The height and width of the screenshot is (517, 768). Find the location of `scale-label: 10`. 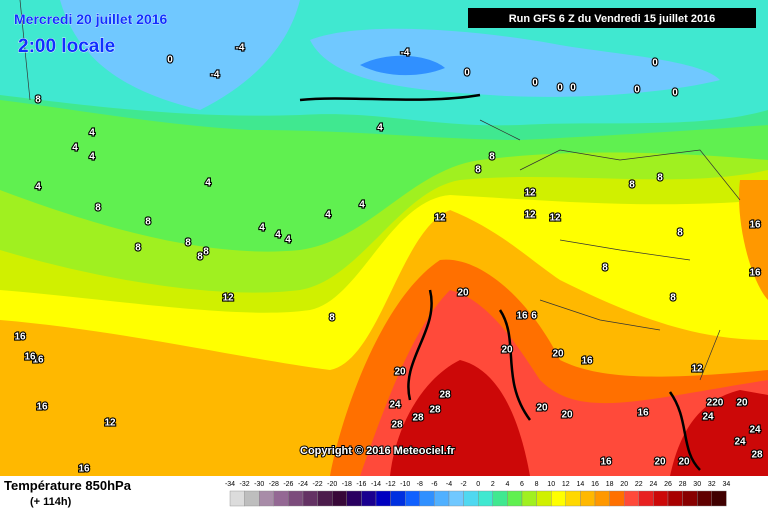

scale-label: 10 is located at coordinates (551, 484).